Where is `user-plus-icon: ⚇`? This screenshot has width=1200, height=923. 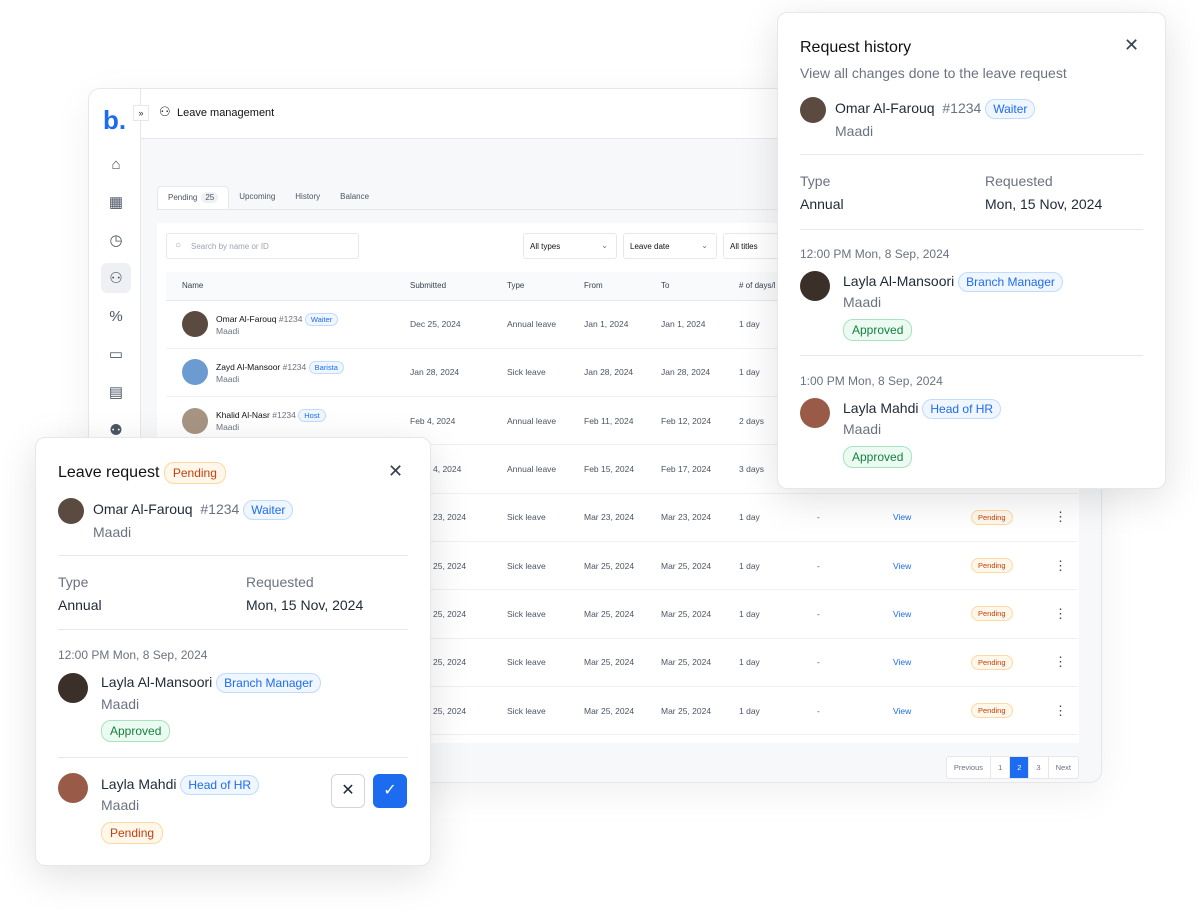 user-plus-icon: ⚇ is located at coordinates (116, 278).